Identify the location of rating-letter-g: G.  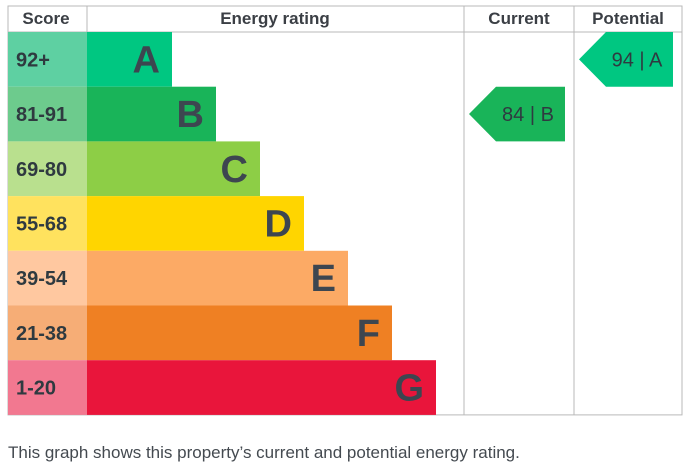
(409, 389).